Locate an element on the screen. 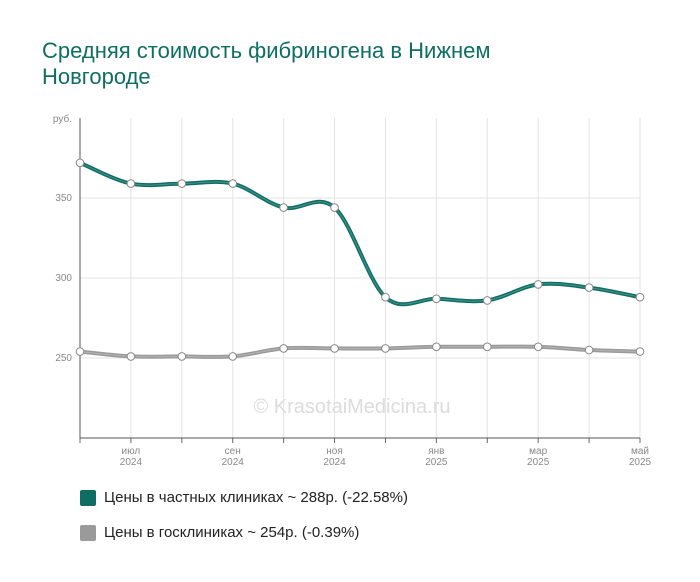 The width and height of the screenshot is (700, 582). y-tick-label: 250 is located at coordinates (63, 358).